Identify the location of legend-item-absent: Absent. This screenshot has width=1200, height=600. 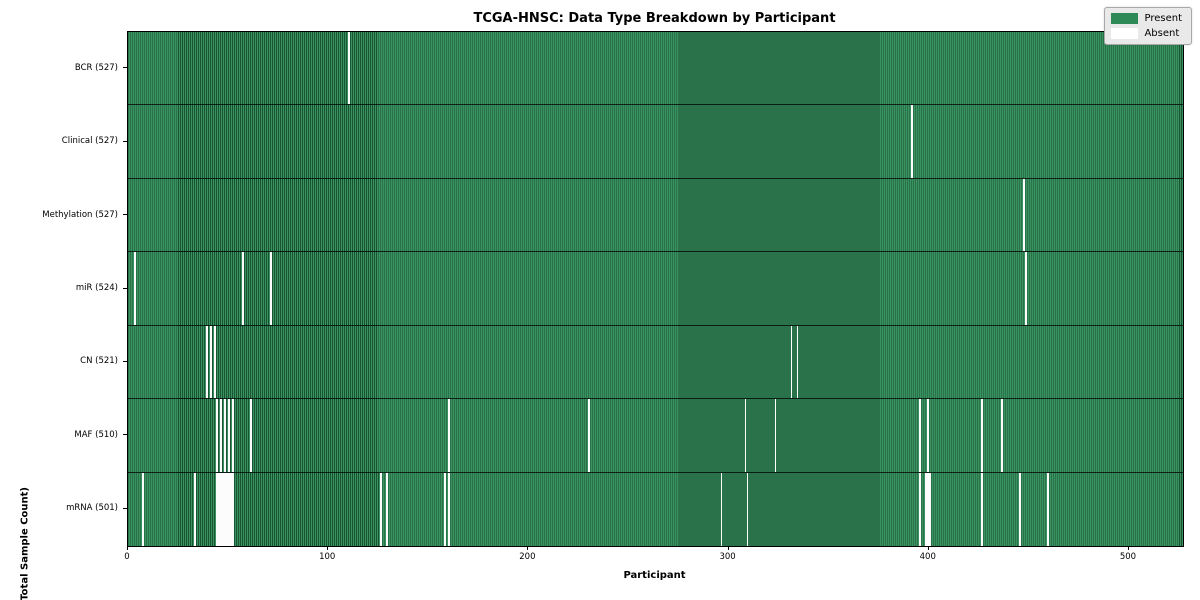
(1146, 33).